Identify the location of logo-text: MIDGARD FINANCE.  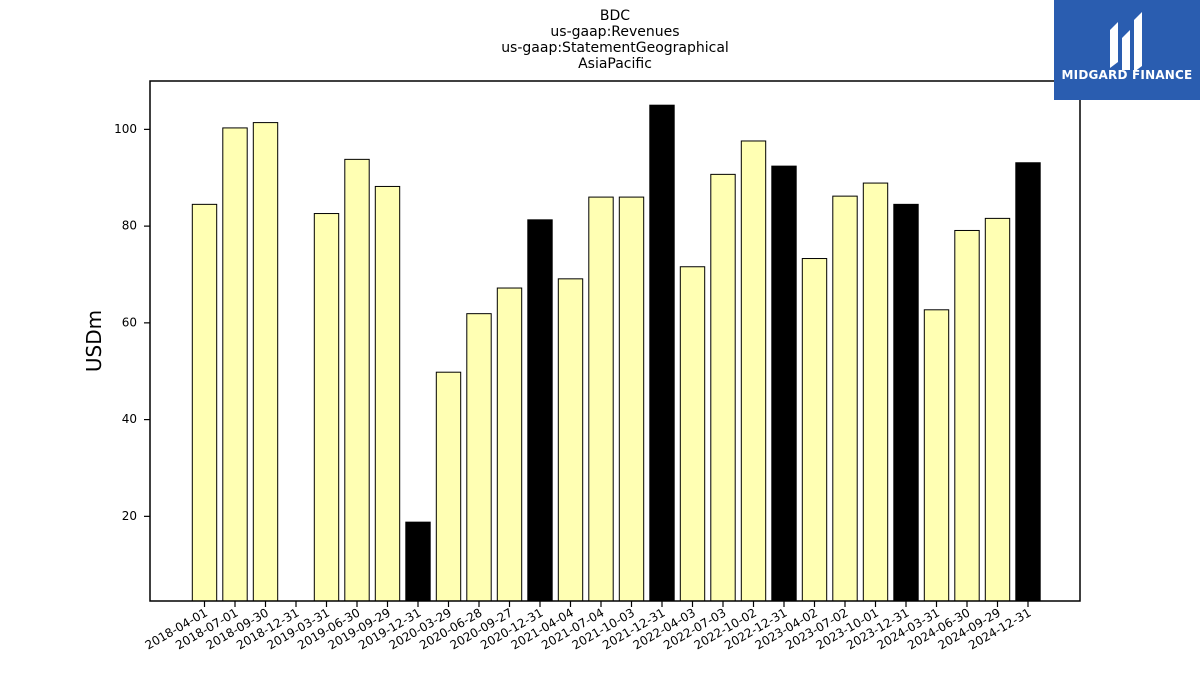
(1127, 75).